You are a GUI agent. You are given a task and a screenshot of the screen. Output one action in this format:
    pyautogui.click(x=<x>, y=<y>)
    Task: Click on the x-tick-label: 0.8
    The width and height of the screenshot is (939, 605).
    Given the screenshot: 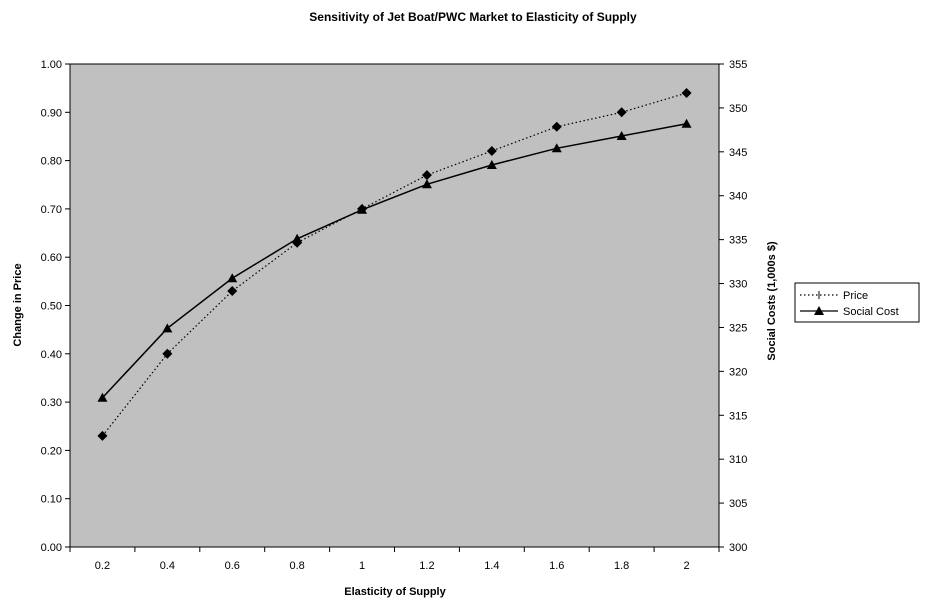 What is the action you would take?
    pyautogui.click(x=297, y=566)
    